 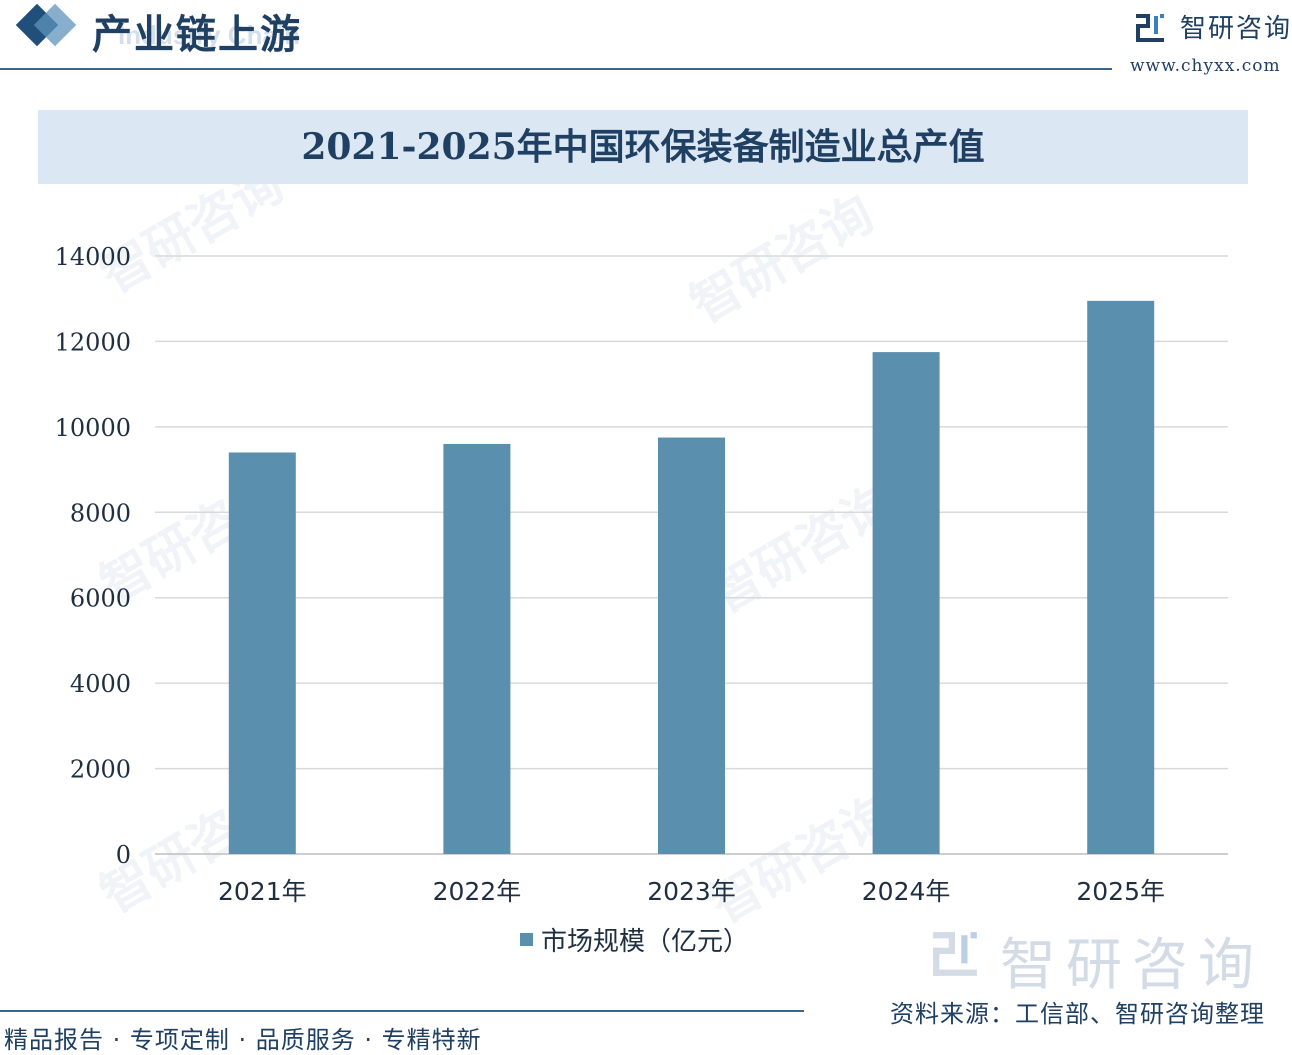 I want to click on x-tick-label: 2021年, so click(x=262, y=891).